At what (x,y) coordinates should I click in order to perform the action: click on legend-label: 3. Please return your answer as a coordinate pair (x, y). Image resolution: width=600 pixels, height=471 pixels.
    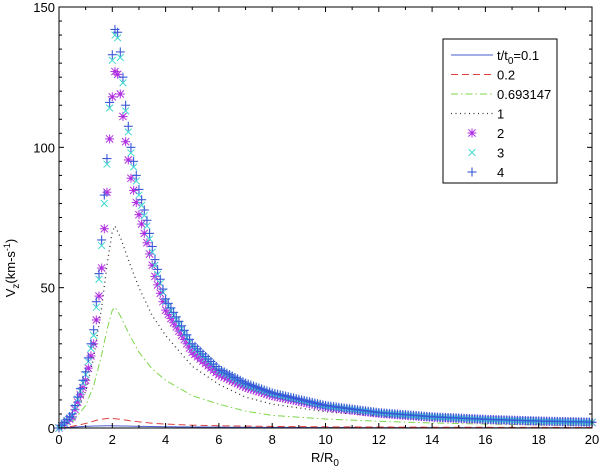
    Looking at the image, I should click on (500, 153).